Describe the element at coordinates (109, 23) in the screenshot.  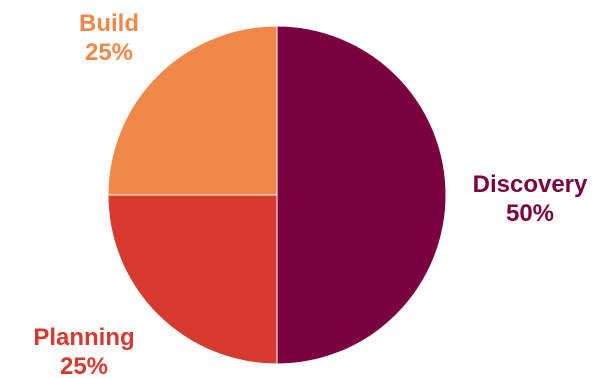
I see `slice-label-build: Build` at that location.